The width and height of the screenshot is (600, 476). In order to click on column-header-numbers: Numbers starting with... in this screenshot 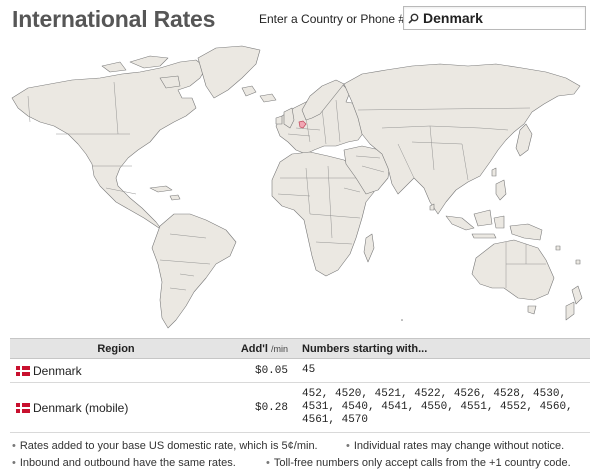, I will do `click(442, 348)`.